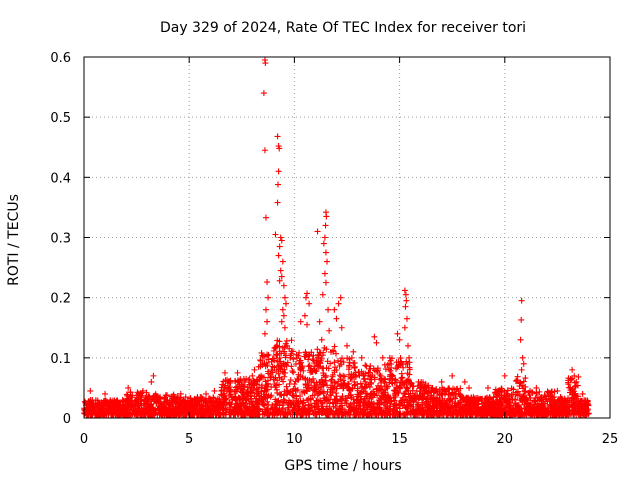 The image size is (640, 480). I want to click on y-tick-label: 0.4, so click(60, 178).